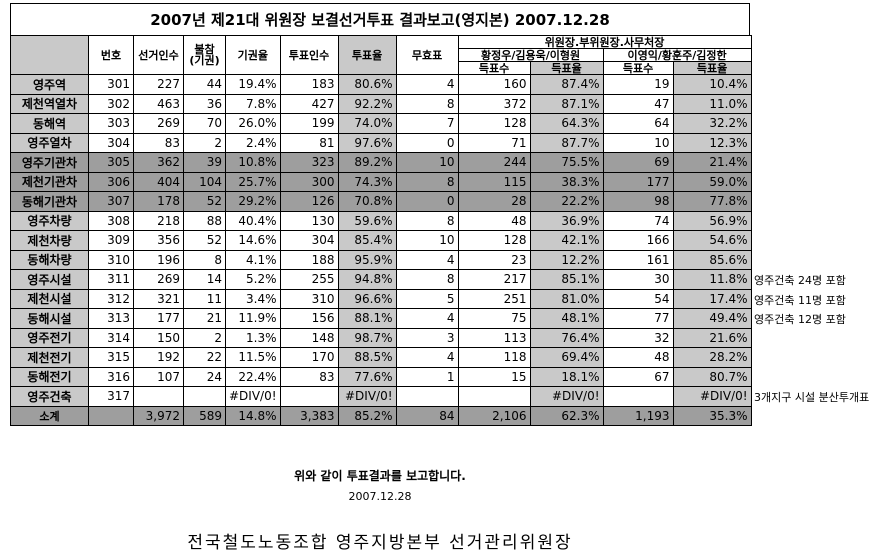  What do you see at coordinates (638, 318) in the screenshot?
I see `cell-s2-count: 77` at bounding box center [638, 318].